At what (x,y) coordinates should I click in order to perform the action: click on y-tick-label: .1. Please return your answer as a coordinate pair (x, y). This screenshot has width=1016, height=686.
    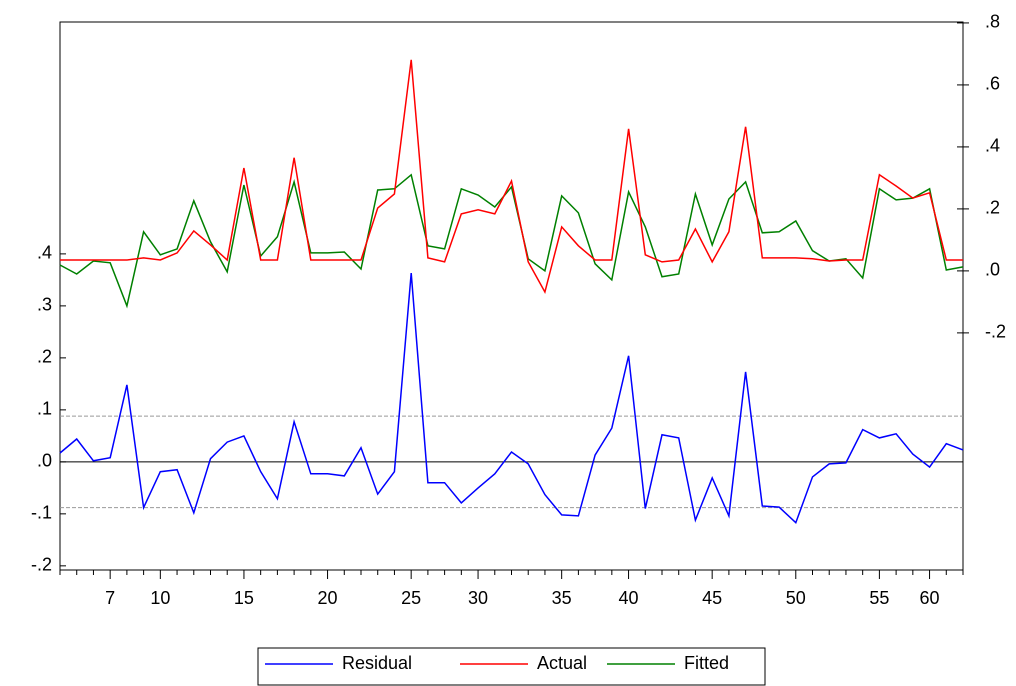
    Looking at the image, I should click on (44, 409).